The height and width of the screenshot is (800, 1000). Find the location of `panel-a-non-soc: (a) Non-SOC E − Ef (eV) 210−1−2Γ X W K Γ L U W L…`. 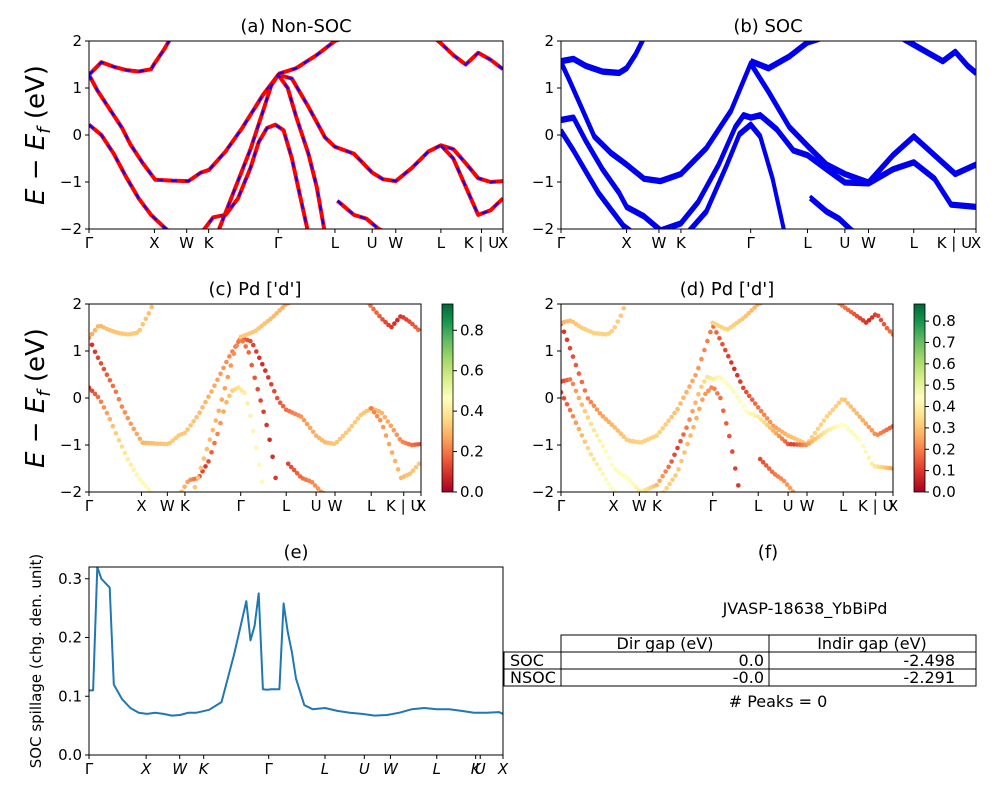

panel-a-non-soc: (a) Non-SOC E − Ef (eV) 210−1−2Γ X W K Γ L U W L… is located at coordinates (264, 134).